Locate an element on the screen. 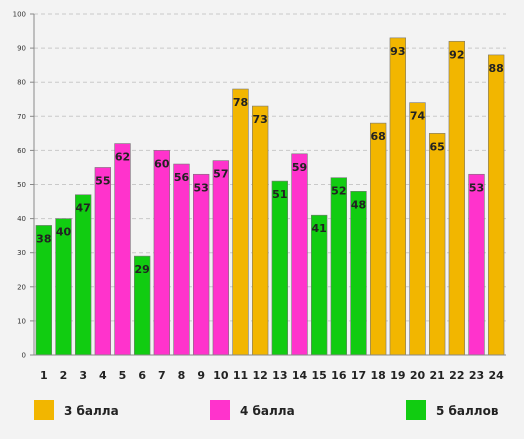 The image size is (524, 439). y-tick-label: 40 is located at coordinates (21, 219).